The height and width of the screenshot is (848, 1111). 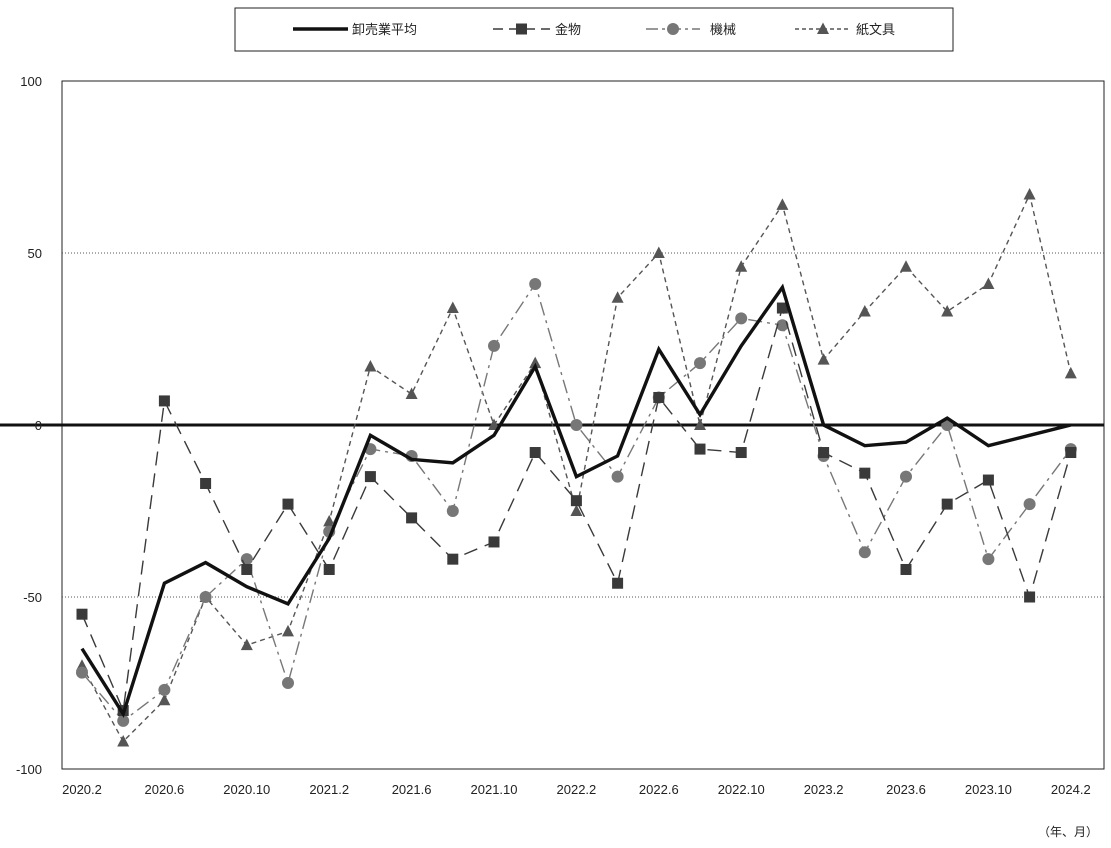 I want to click on x-tick-label: 2022.2, so click(x=577, y=789).